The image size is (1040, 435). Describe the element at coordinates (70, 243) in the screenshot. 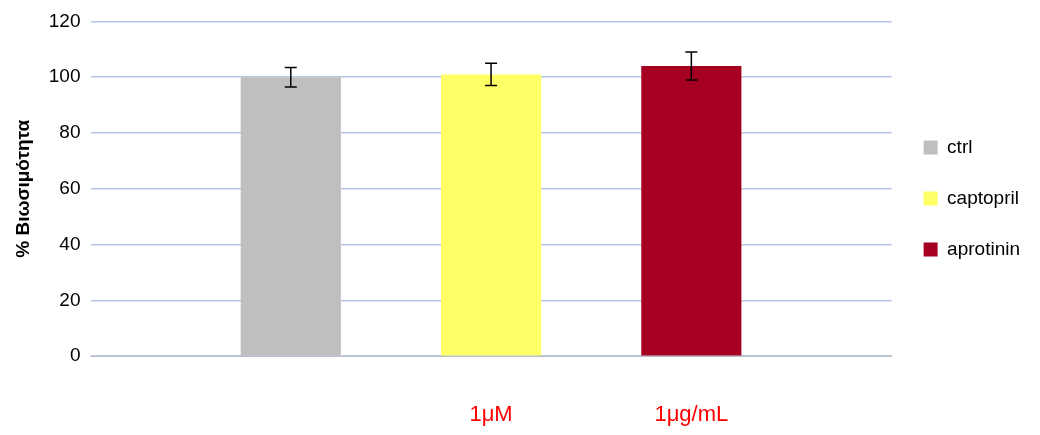

I see `y-tick-label: 40` at that location.